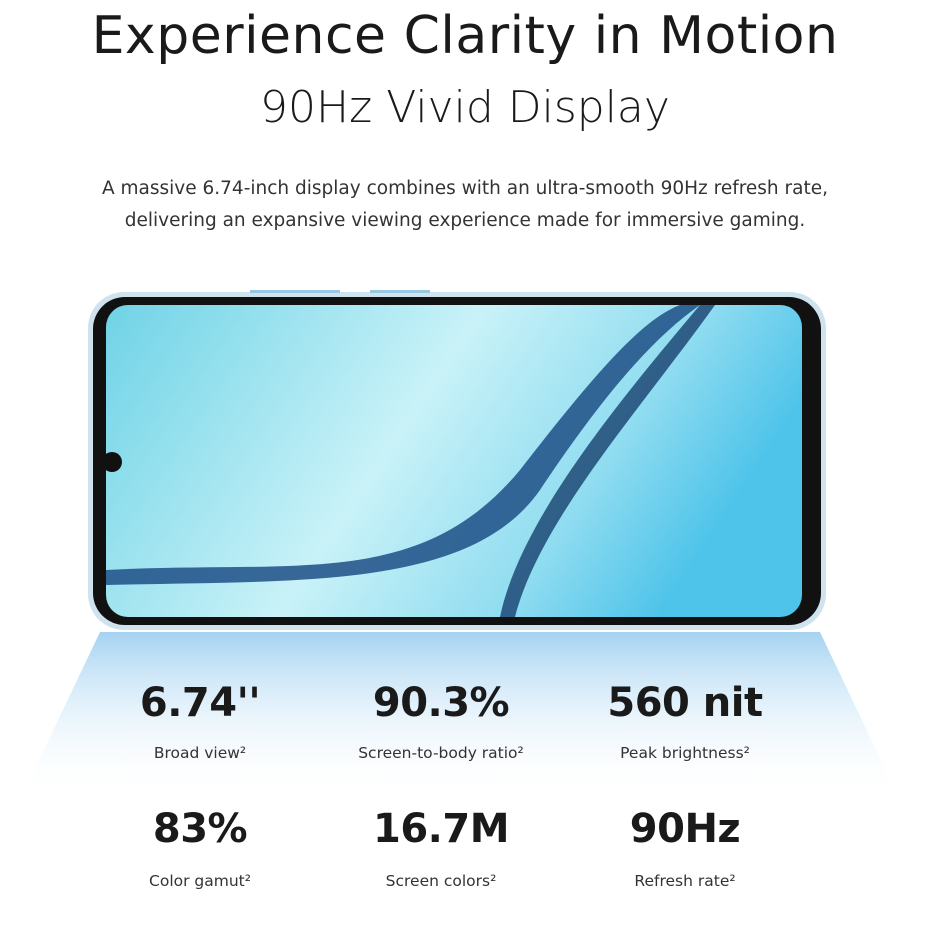 The width and height of the screenshot is (930, 928). What do you see at coordinates (441, 881) in the screenshot?
I see `spec-label: Screen colors²` at bounding box center [441, 881].